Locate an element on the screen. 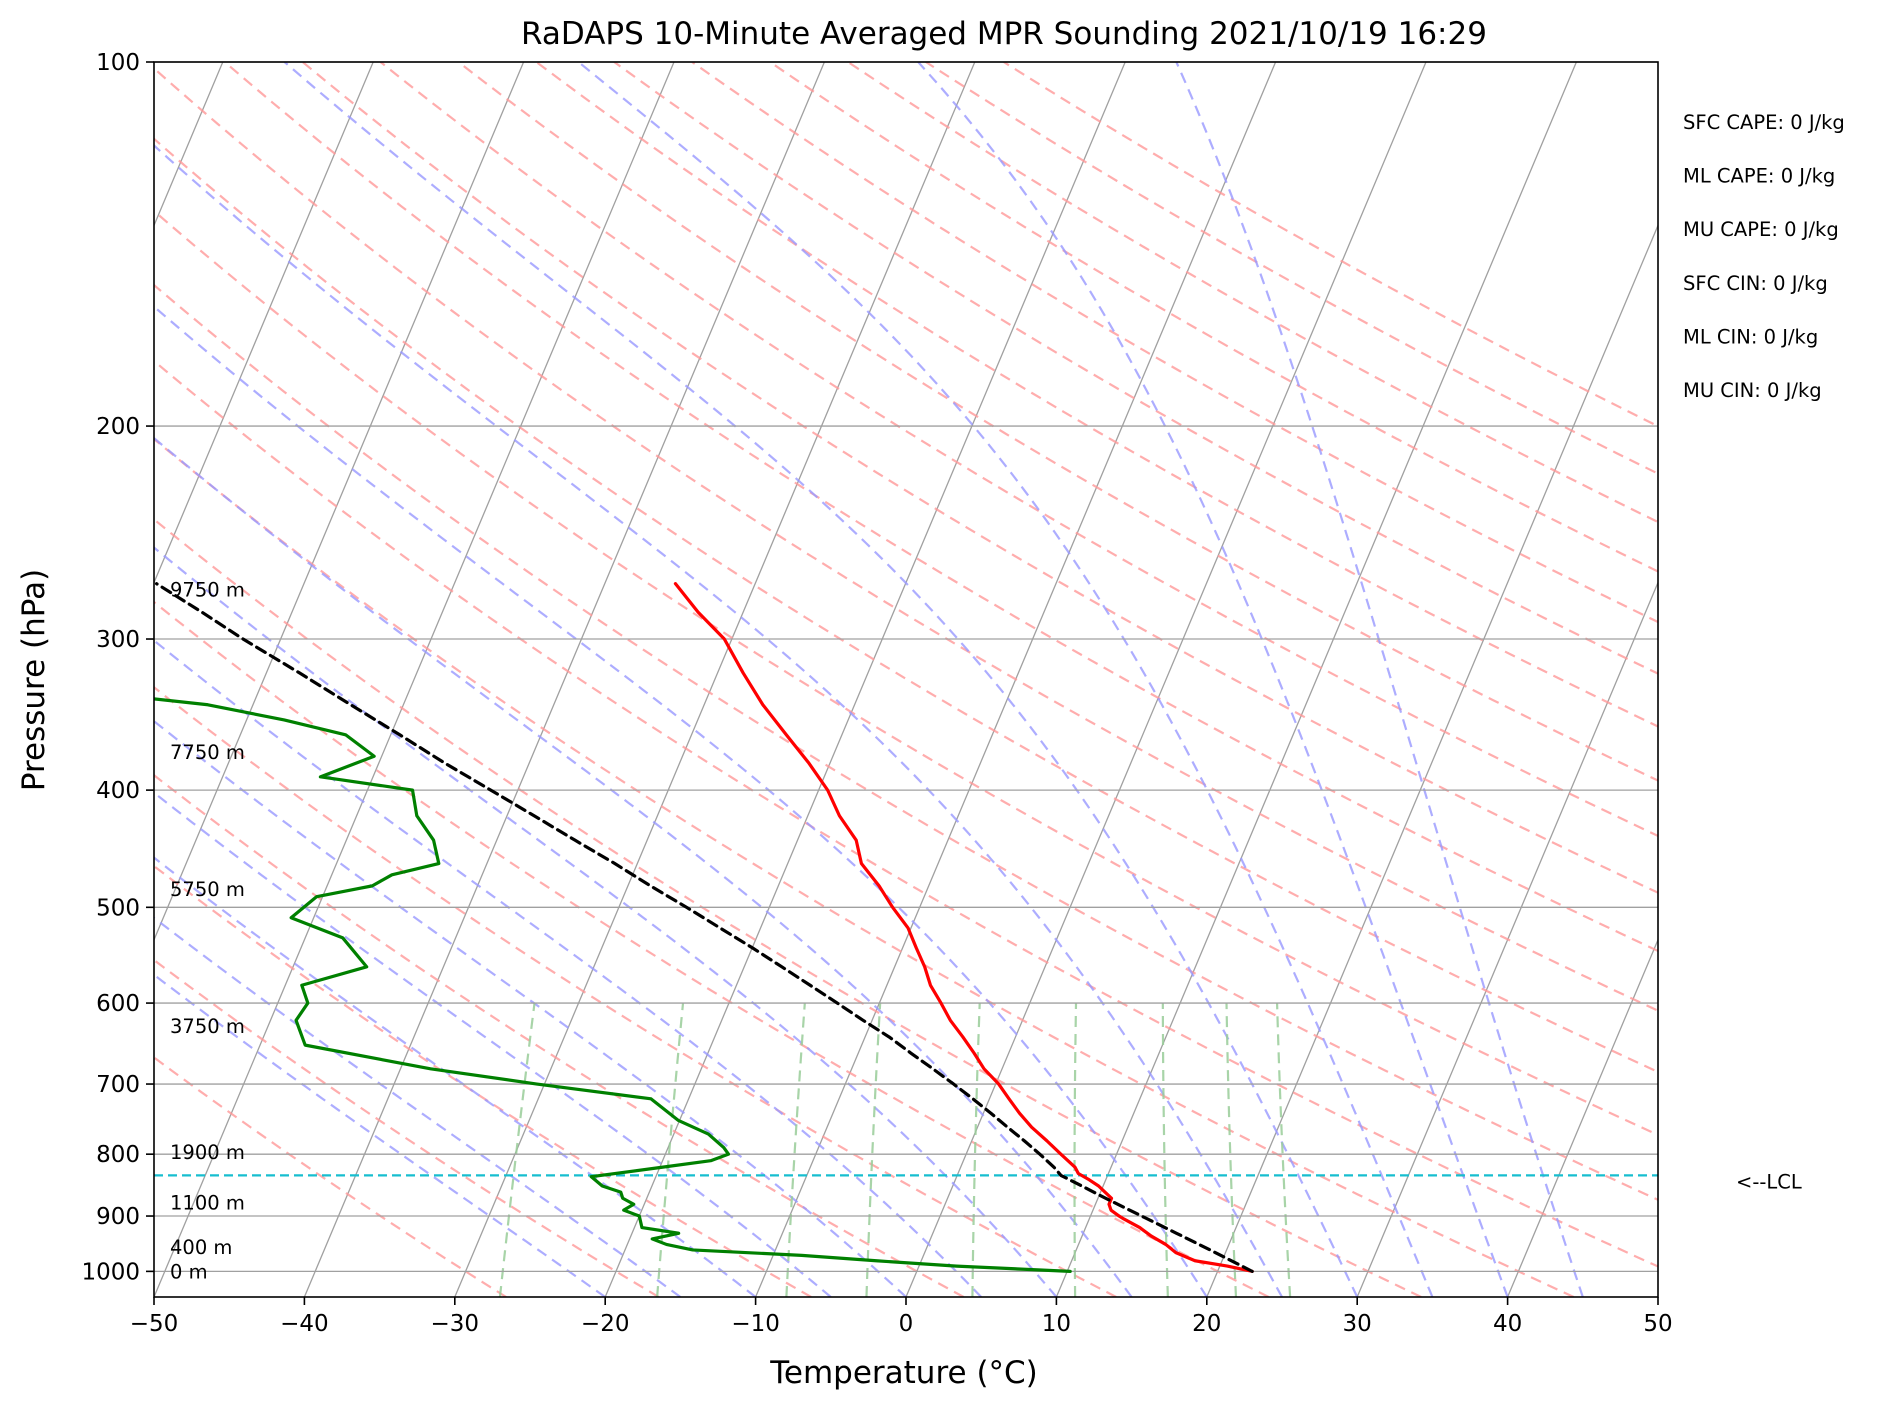  index-label: SFC CIN: 0 J/kg is located at coordinates (1755, 283).